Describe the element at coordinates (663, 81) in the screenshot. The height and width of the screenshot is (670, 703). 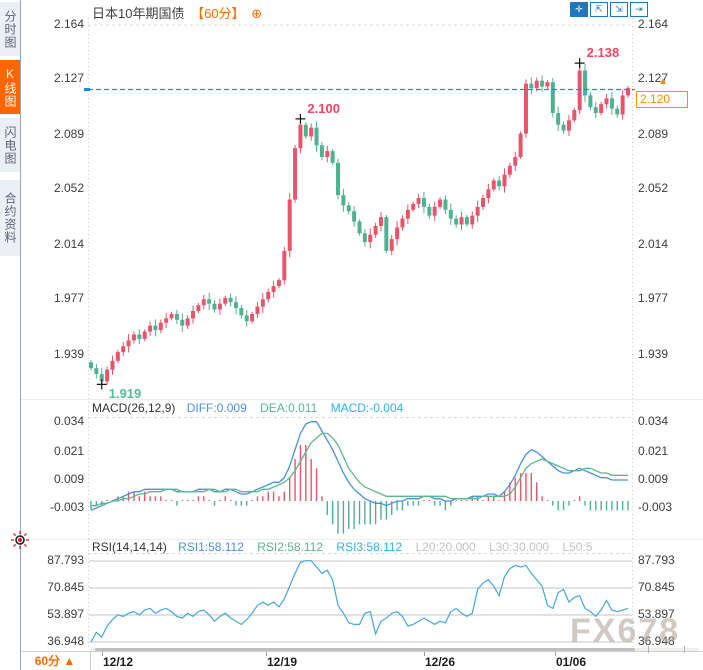
I see `last-price-up-triangle: ▲` at that location.